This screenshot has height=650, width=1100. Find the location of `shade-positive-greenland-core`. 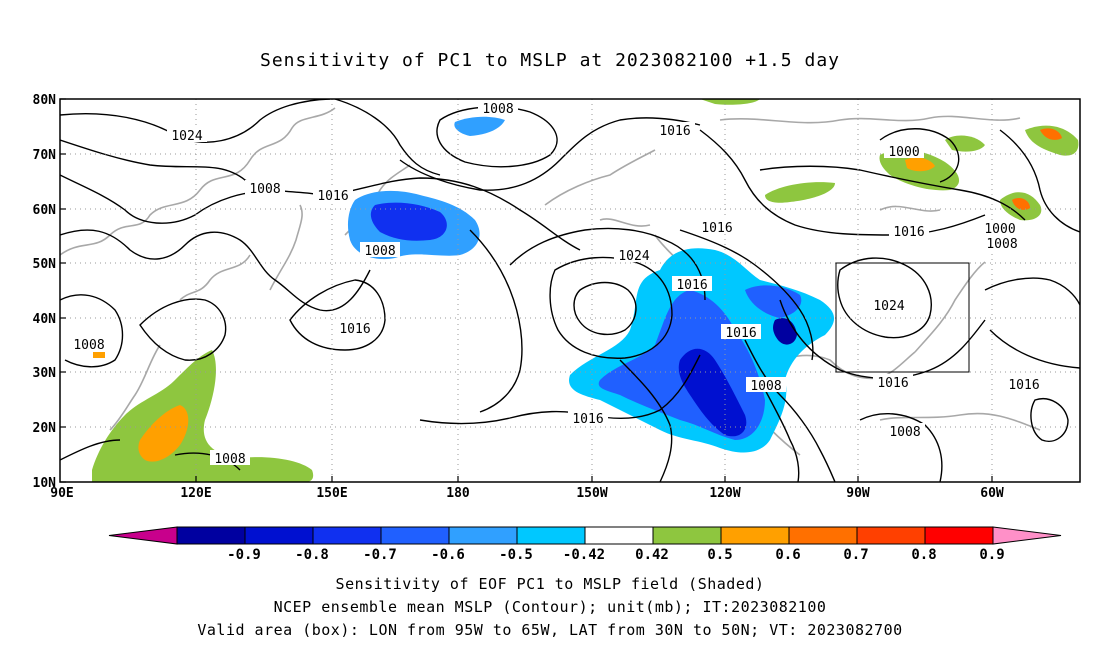

shade-positive-greenland-core is located at coordinates (1051, 134).